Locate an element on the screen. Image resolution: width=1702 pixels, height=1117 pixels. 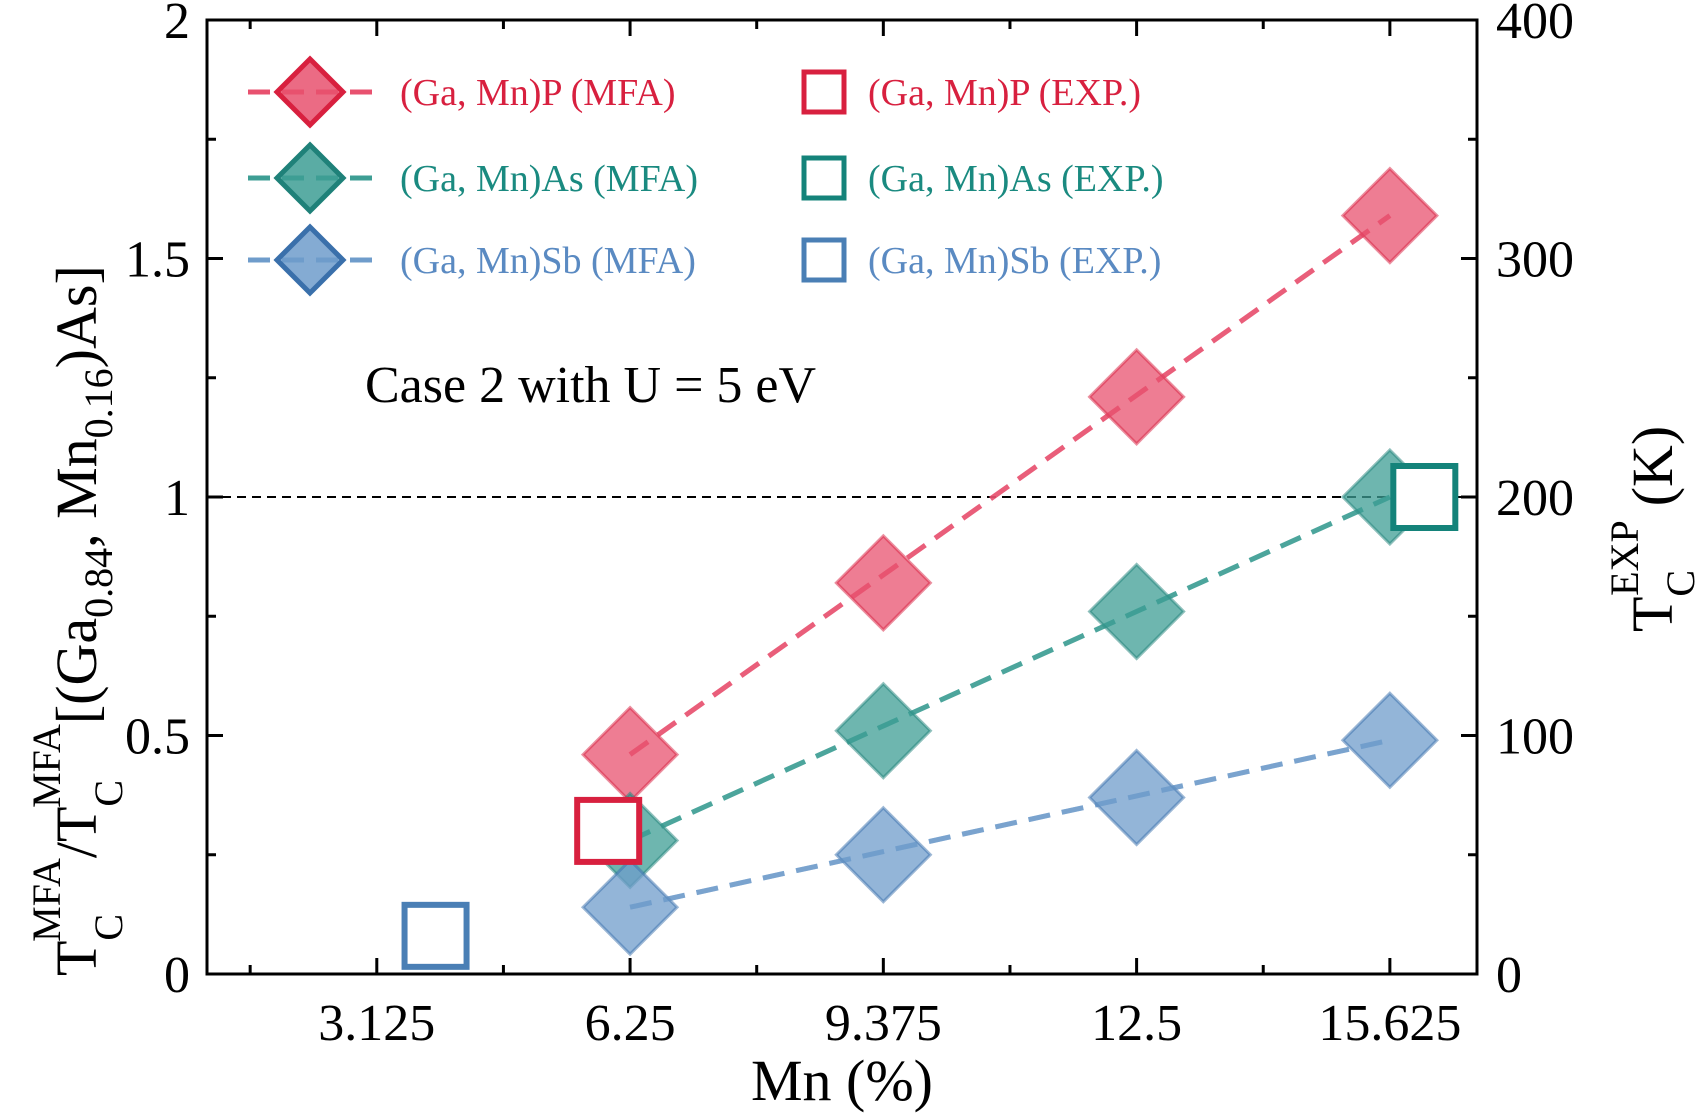
chart-annotation: Case 2 with U = 5 eV is located at coordinates (590, 385).